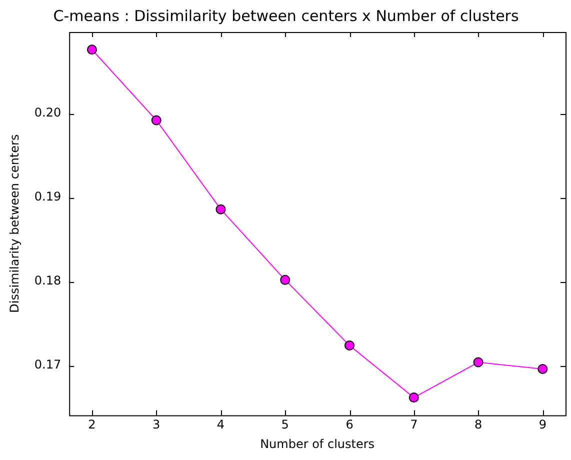 Image resolution: width=571 pixels, height=460 pixels. I want to click on x-tick-label: 5, so click(285, 425).